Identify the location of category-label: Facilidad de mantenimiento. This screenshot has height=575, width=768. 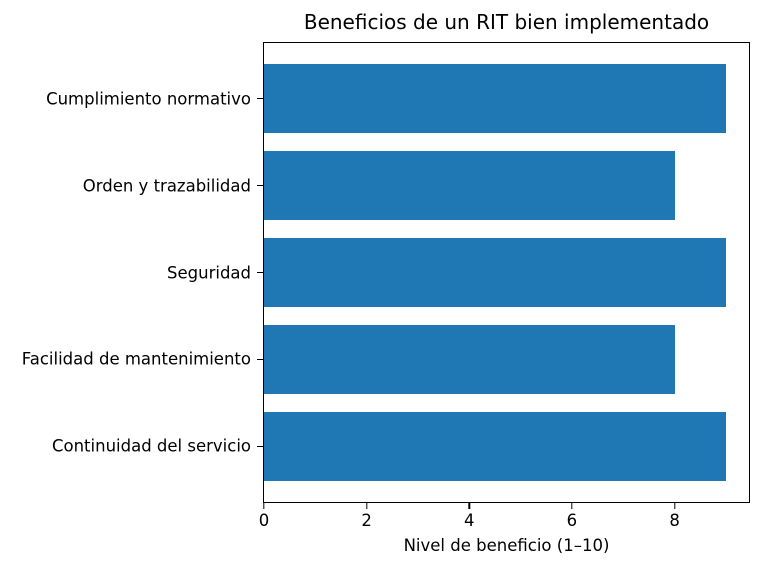
(136, 359).